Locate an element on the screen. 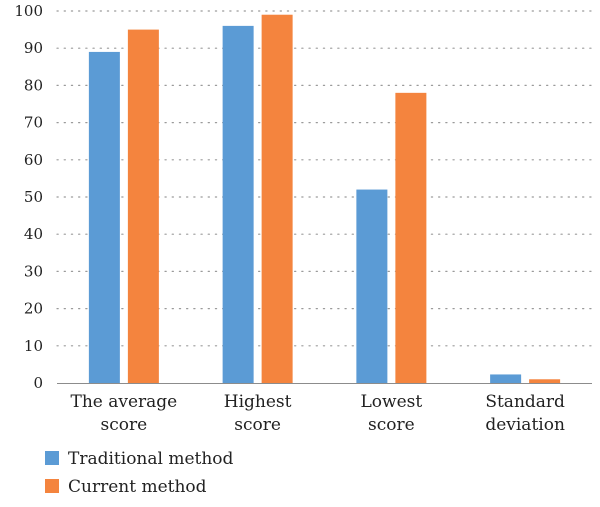 This screenshot has width=600, height=507. legend-swatch-current is located at coordinates (52, 486).